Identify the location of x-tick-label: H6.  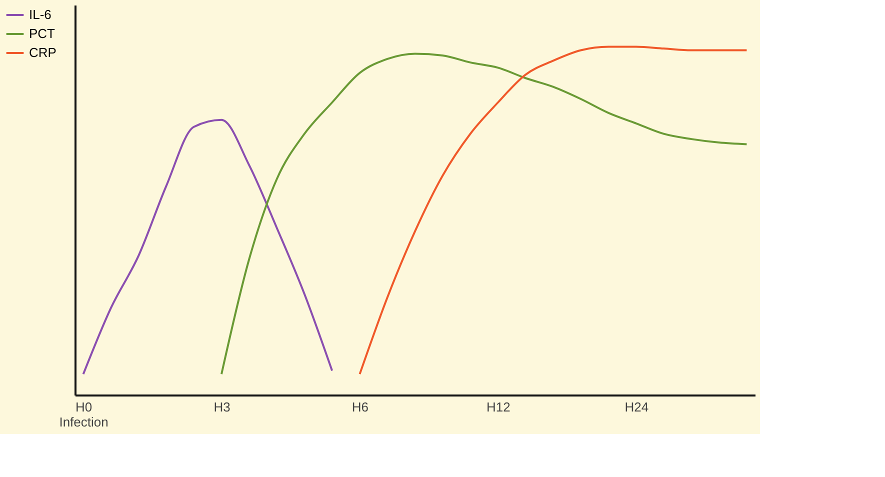
(360, 407).